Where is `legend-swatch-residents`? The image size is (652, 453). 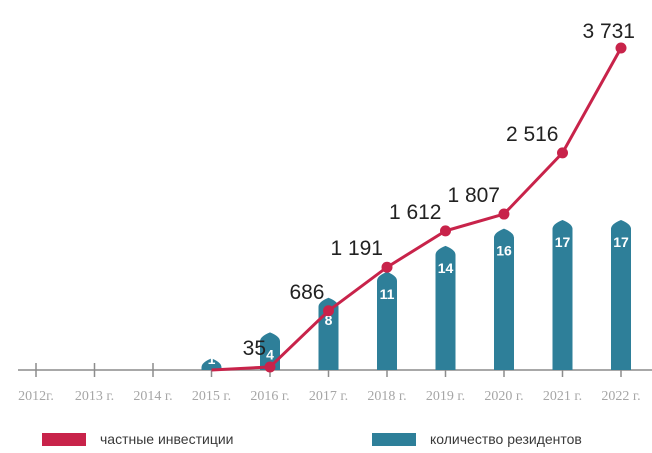 legend-swatch-residents is located at coordinates (394, 439).